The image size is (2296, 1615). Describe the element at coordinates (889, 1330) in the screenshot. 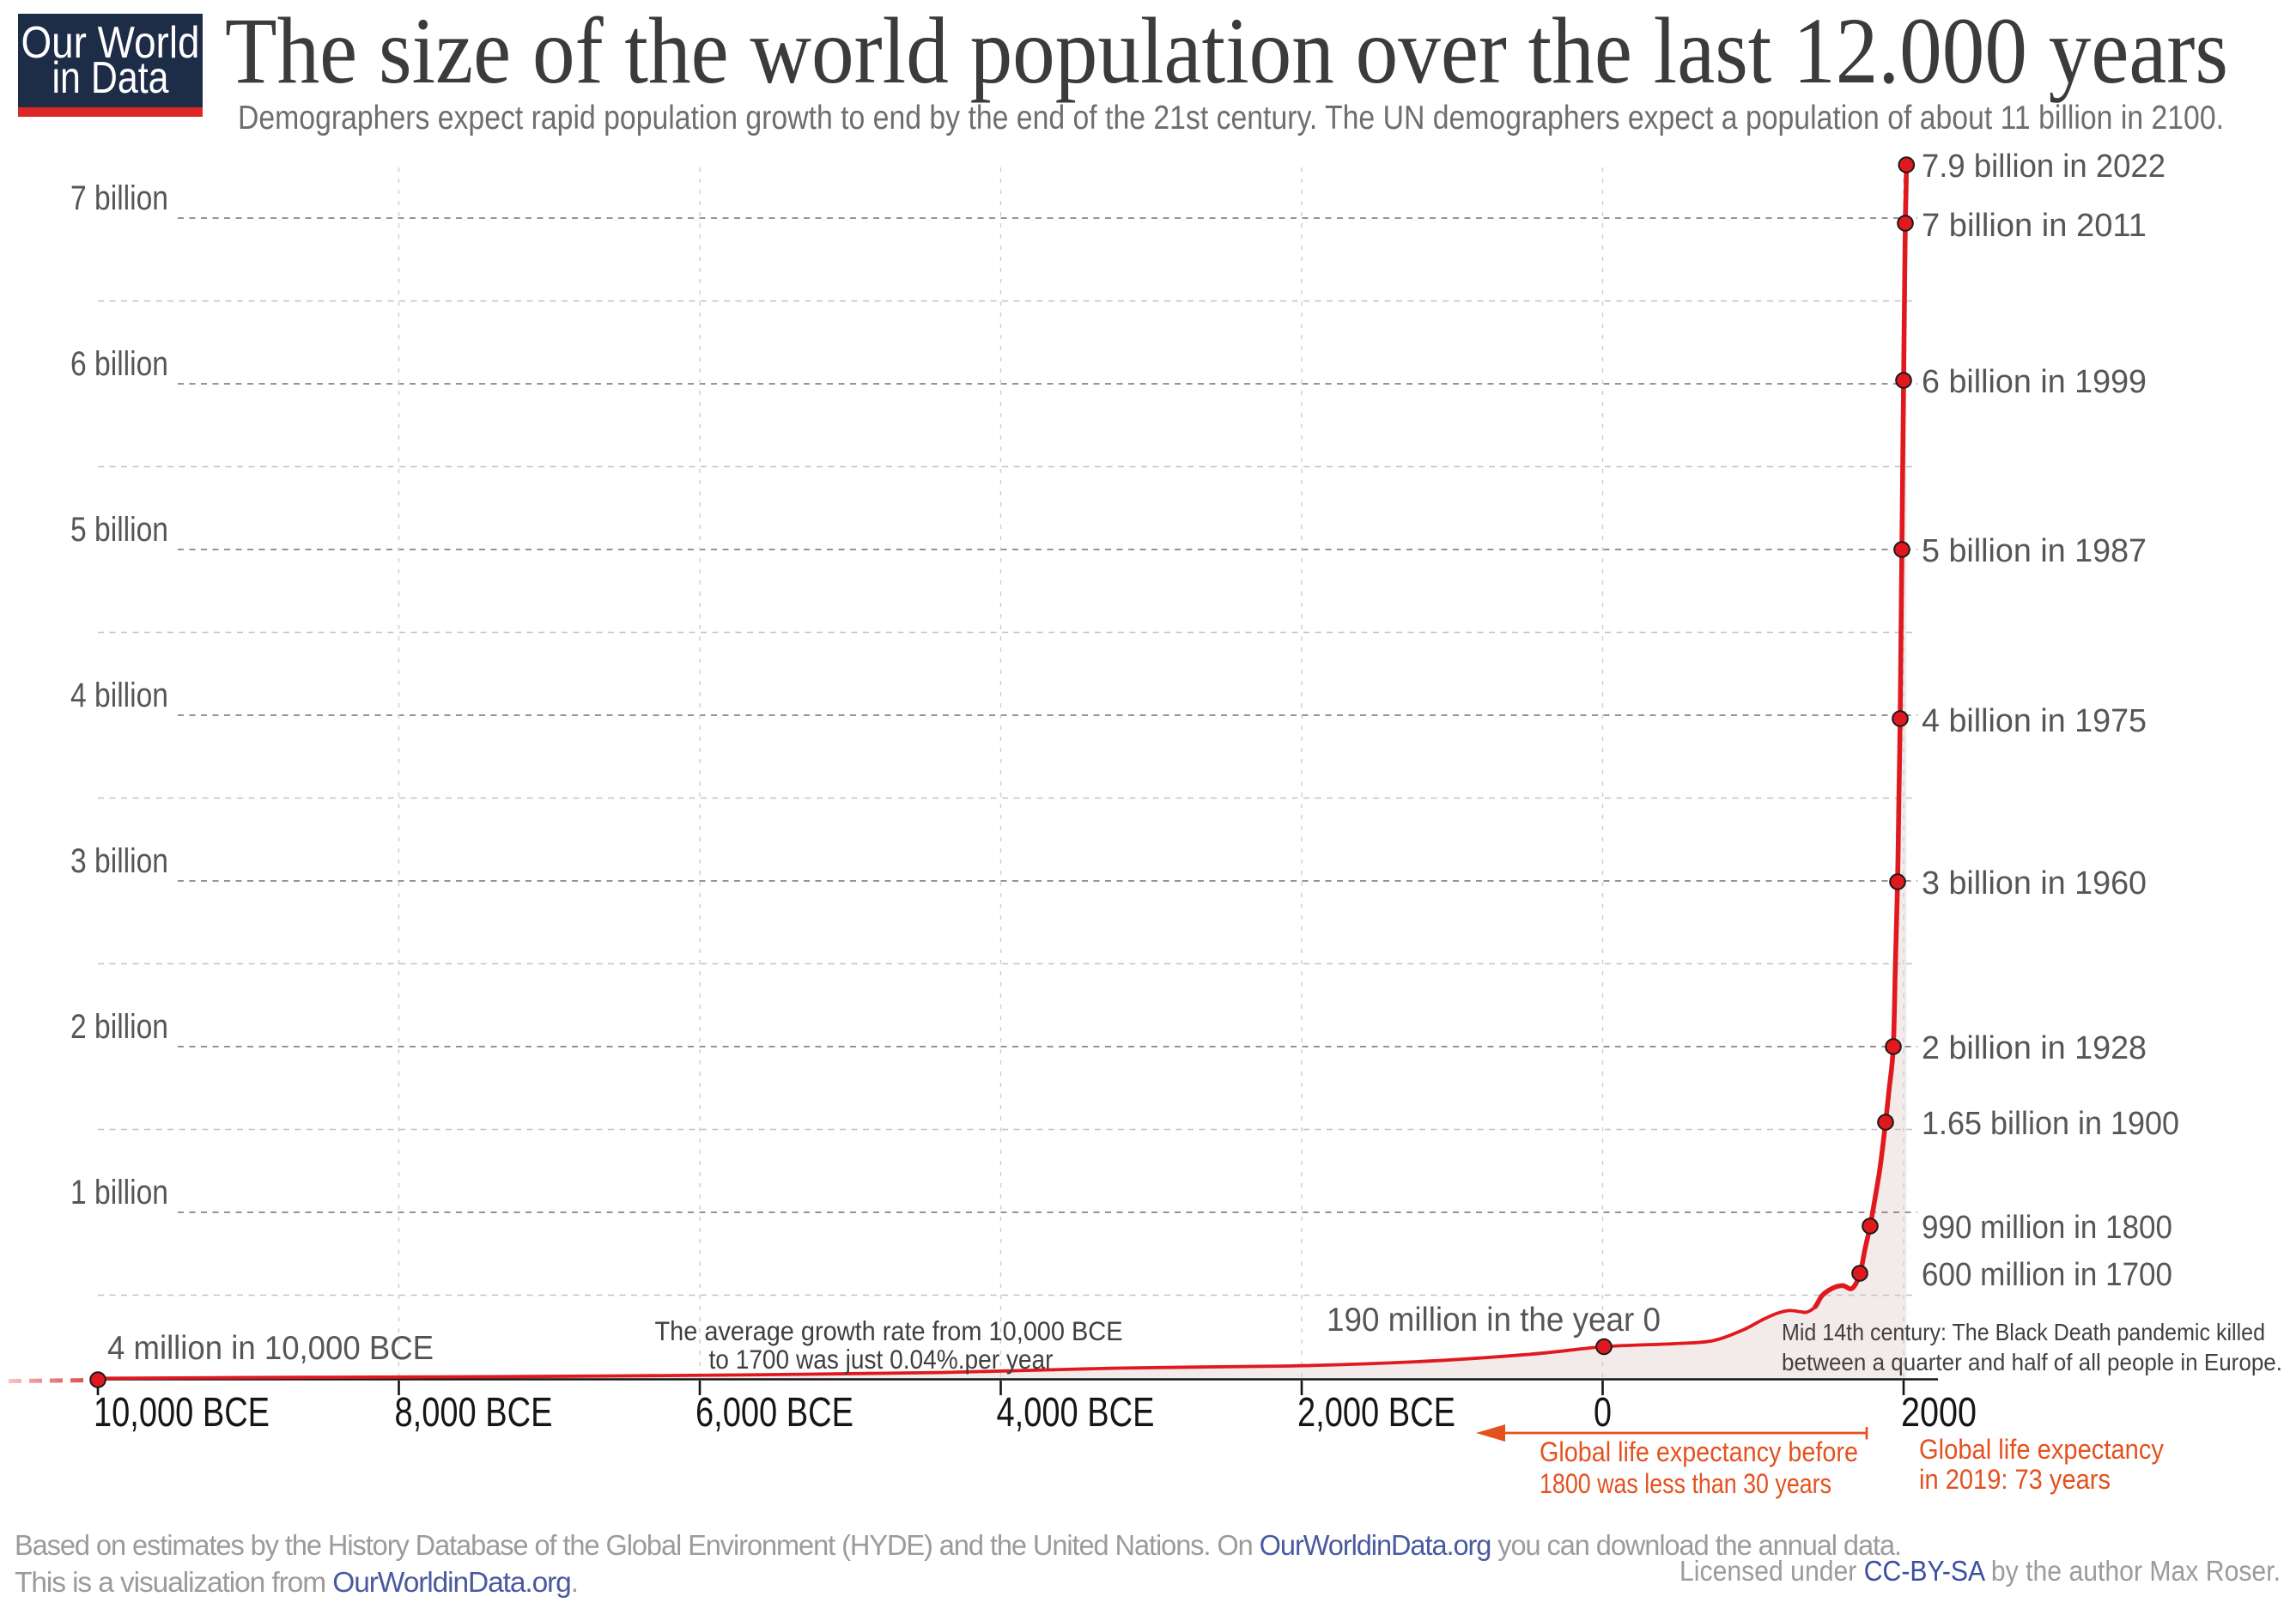

I see `svg-text:The average growth rate from 1: The average growth rate from 10,000 BCE` at that location.